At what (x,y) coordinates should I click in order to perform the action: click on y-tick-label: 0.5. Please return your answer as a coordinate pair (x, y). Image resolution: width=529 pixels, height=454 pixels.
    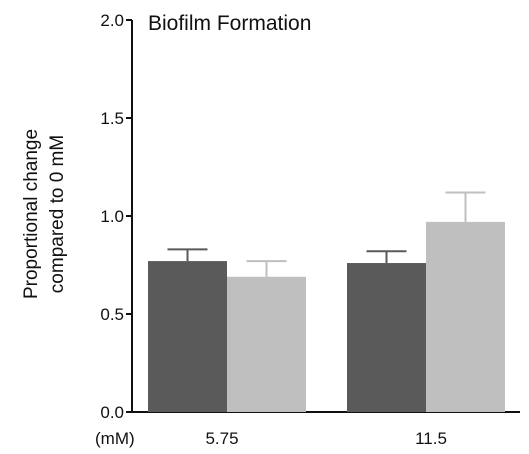
    Looking at the image, I should click on (112, 314).